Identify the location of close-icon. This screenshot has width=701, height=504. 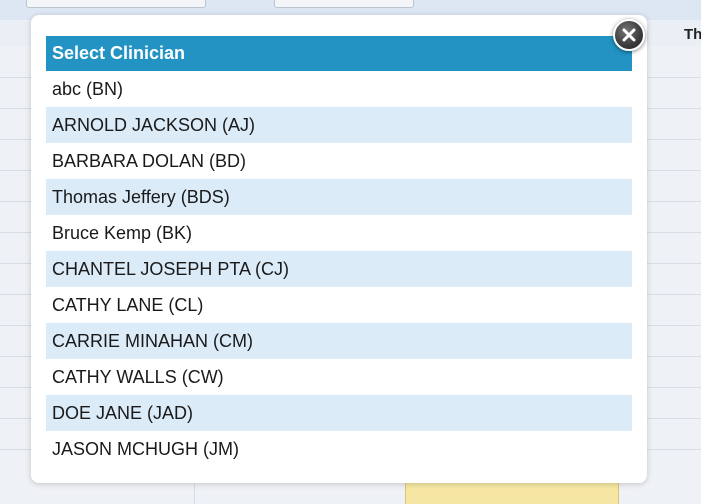
(629, 35).